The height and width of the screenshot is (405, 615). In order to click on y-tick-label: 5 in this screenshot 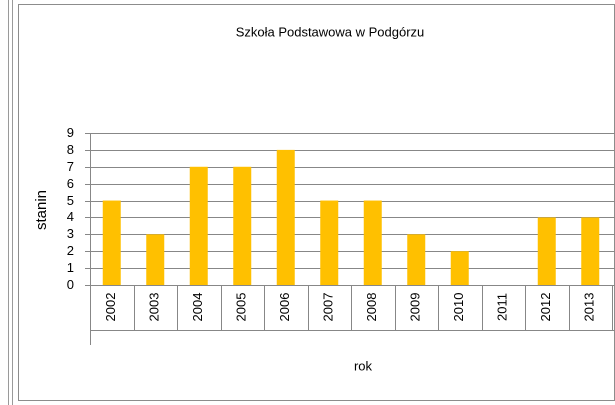, I will do `click(70, 200)`.